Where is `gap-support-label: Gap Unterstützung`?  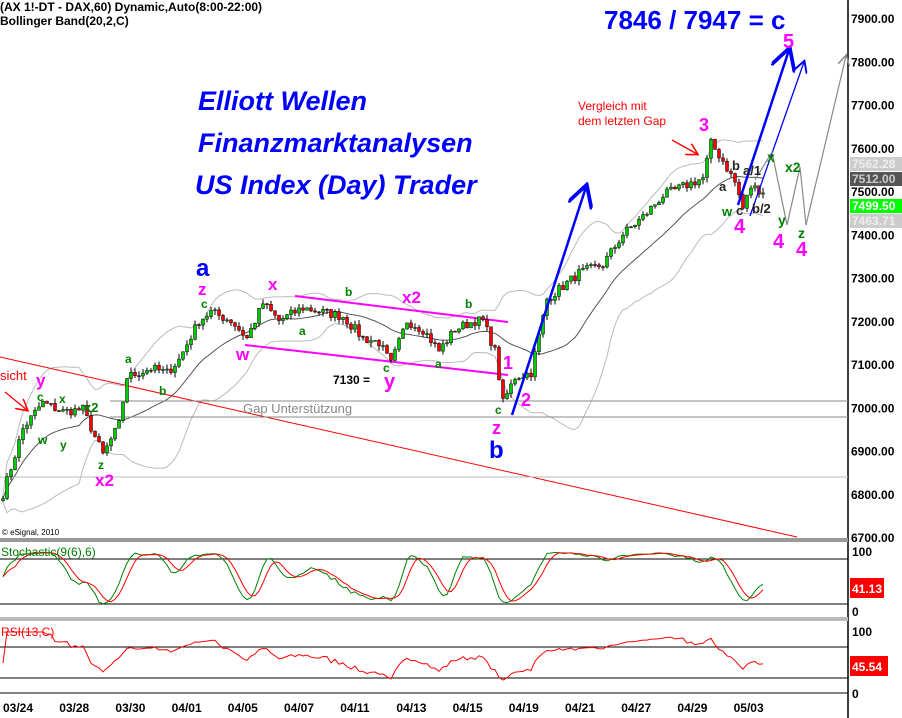 gap-support-label: Gap Unterstützung is located at coordinates (297, 408).